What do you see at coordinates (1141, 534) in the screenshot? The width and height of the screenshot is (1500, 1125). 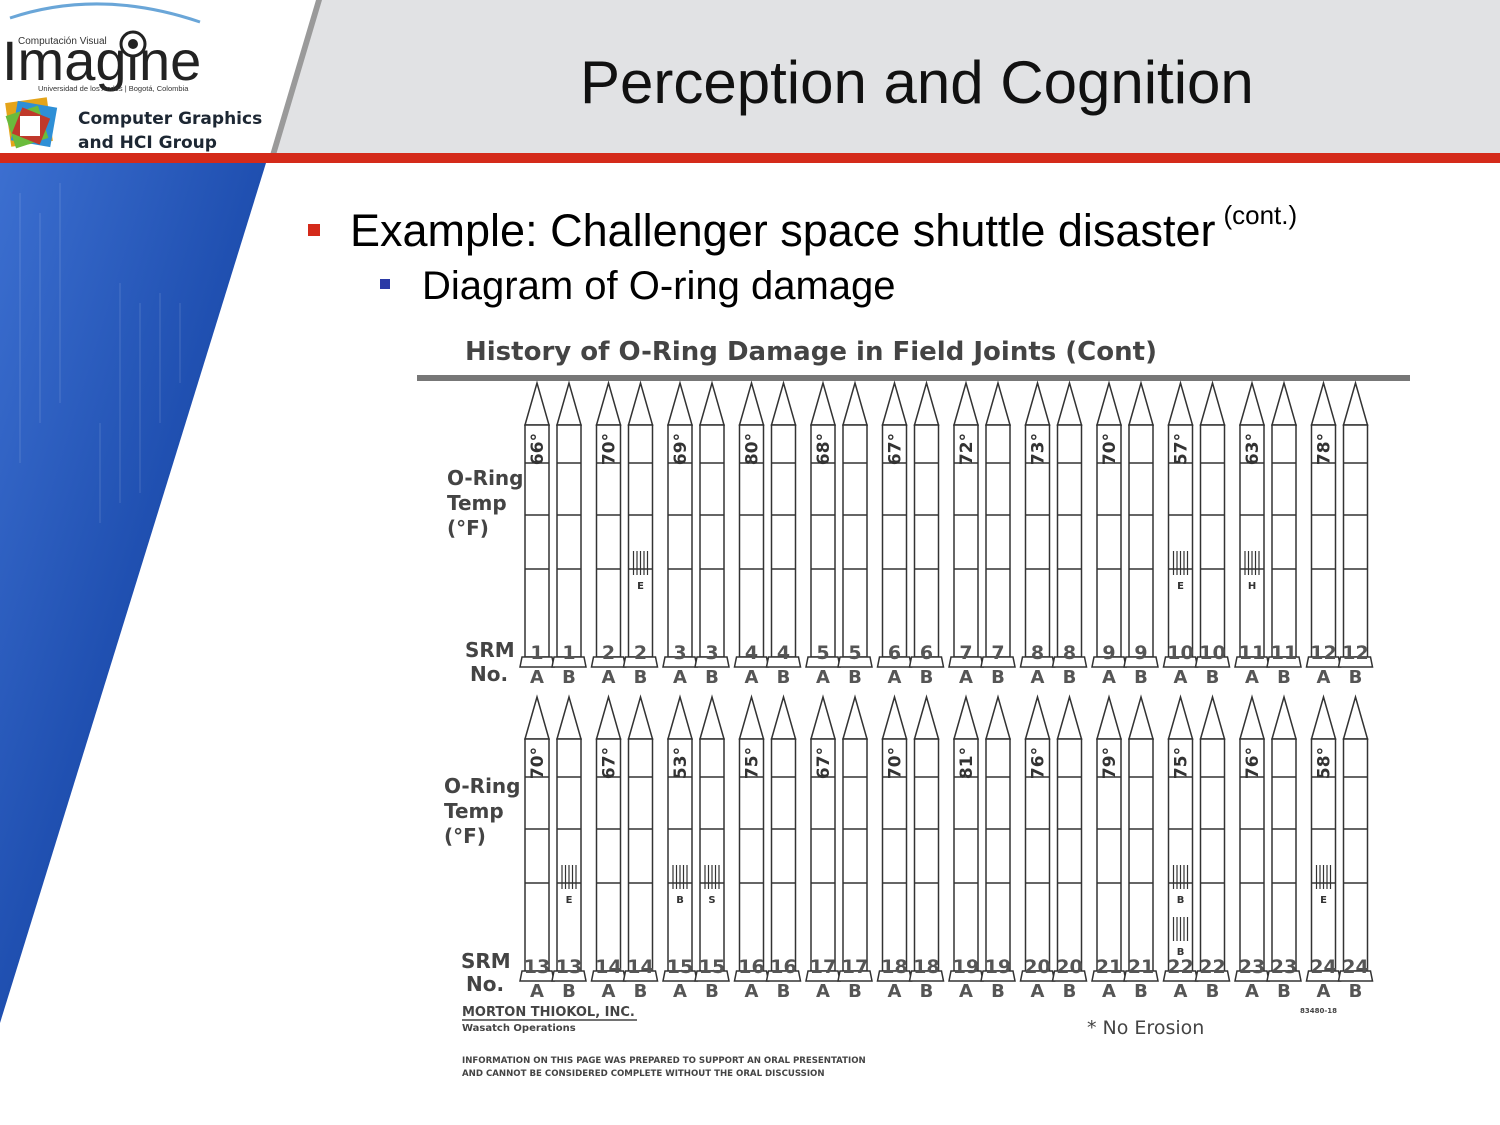 I see `srm-rocket: 9B` at bounding box center [1141, 534].